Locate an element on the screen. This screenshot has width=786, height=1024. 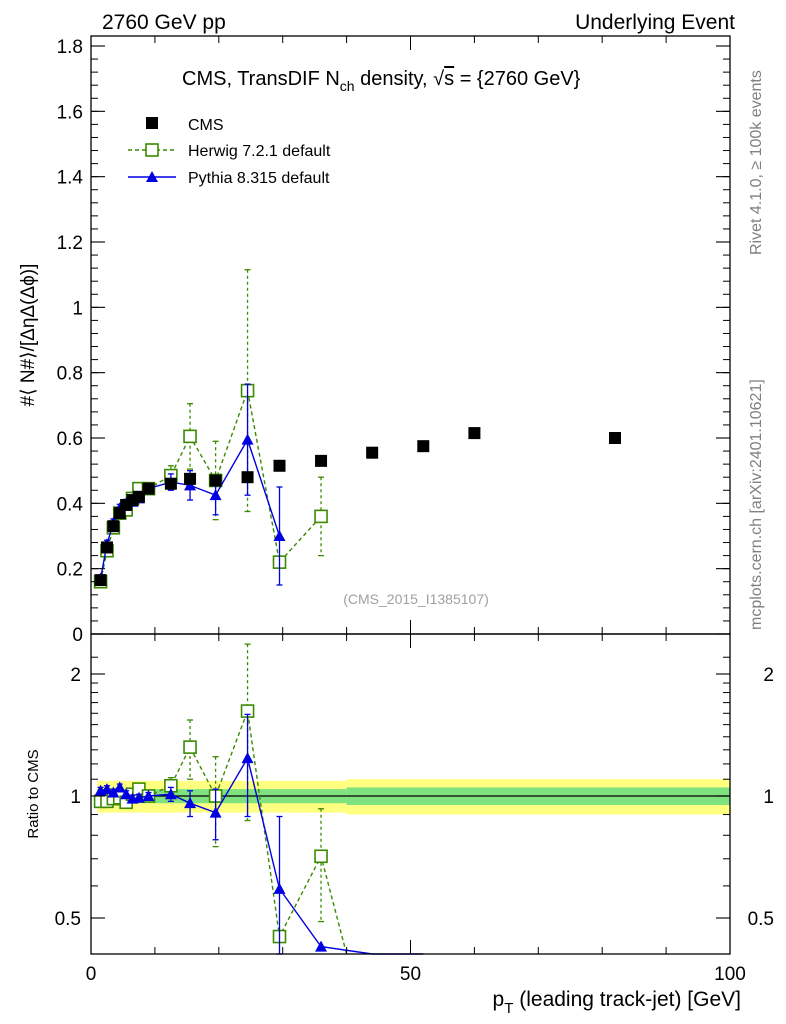
ratio-y-tick-label: 2 is located at coordinates (75, 675).